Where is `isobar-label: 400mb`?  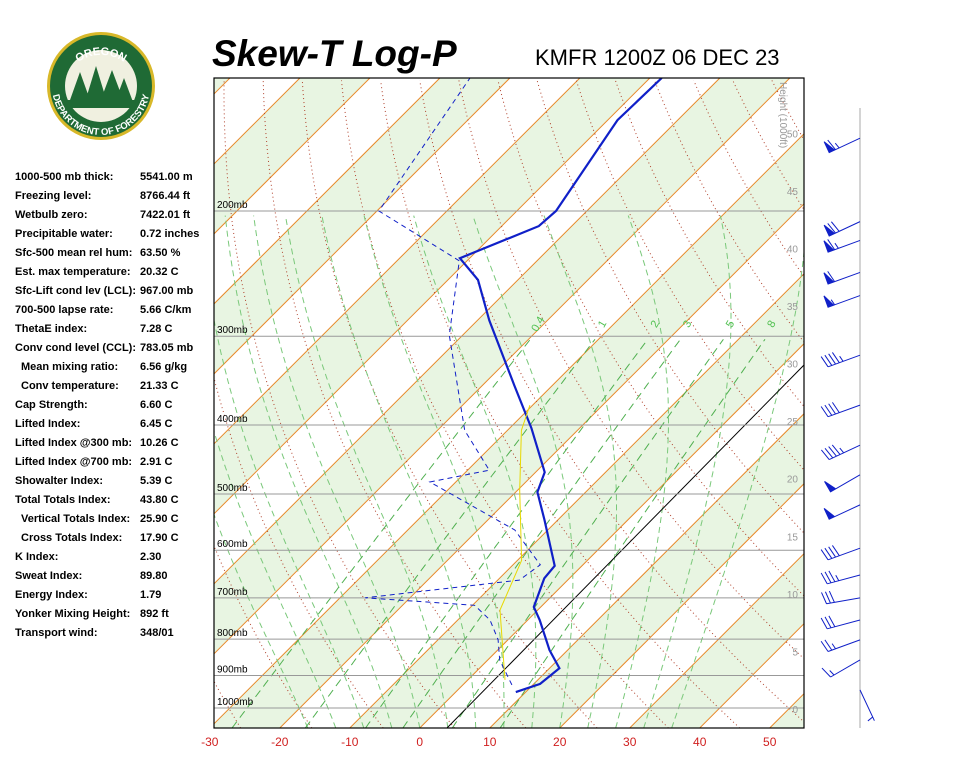
isobar-label: 400mb is located at coordinates (232, 419).